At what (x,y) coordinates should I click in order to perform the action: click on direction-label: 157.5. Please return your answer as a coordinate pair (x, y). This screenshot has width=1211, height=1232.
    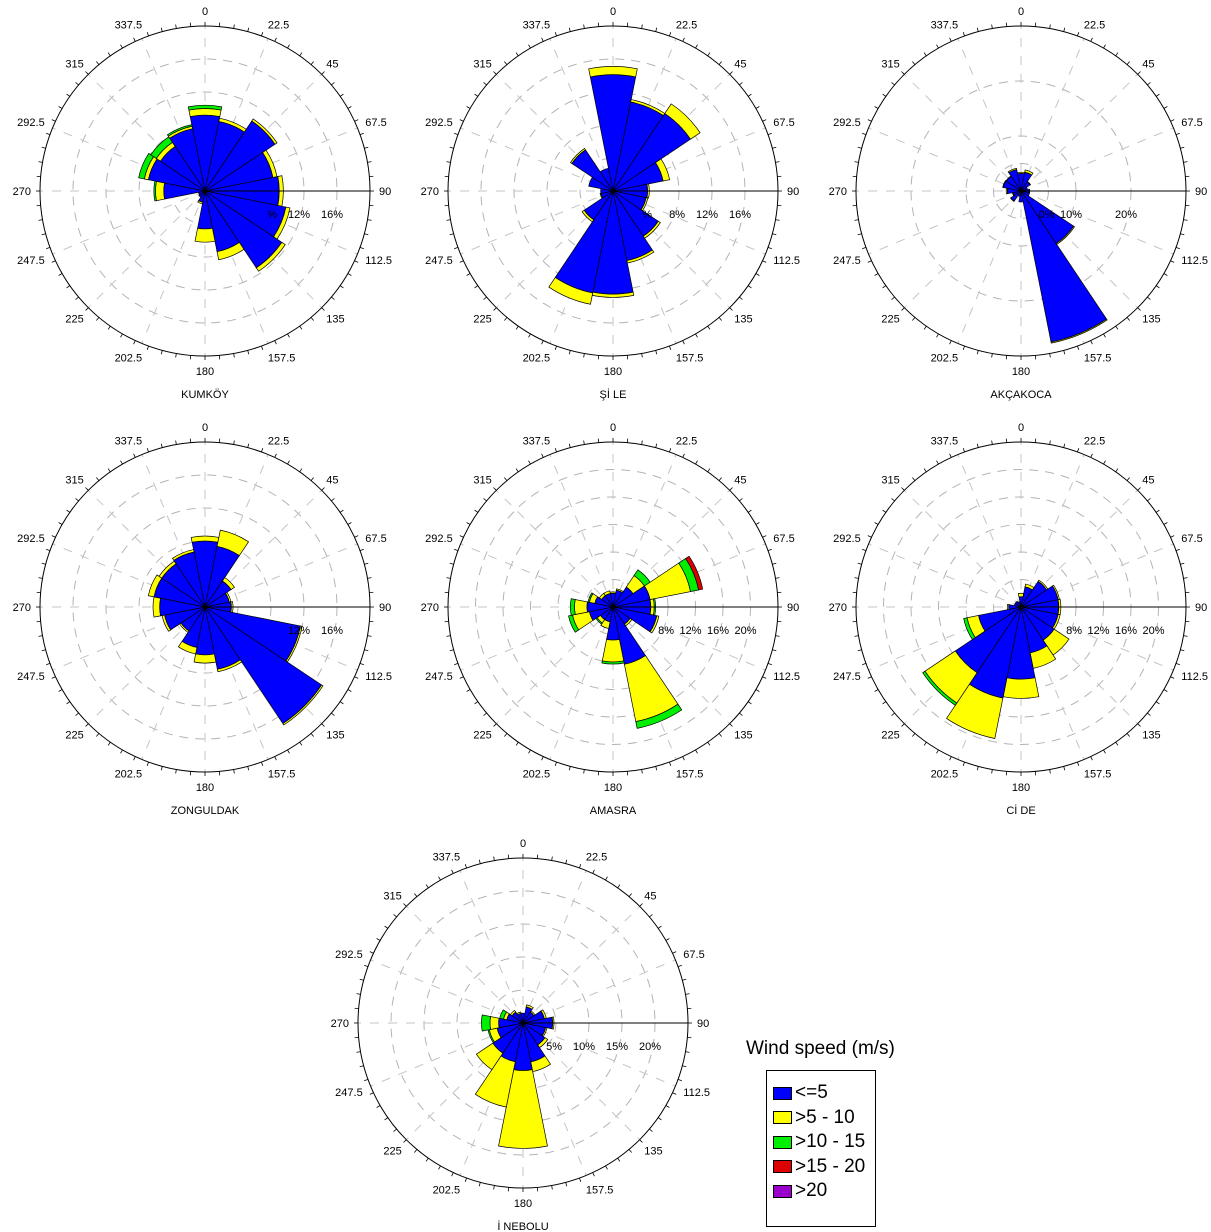
    Looking at the image, I should click on (1098, 774).